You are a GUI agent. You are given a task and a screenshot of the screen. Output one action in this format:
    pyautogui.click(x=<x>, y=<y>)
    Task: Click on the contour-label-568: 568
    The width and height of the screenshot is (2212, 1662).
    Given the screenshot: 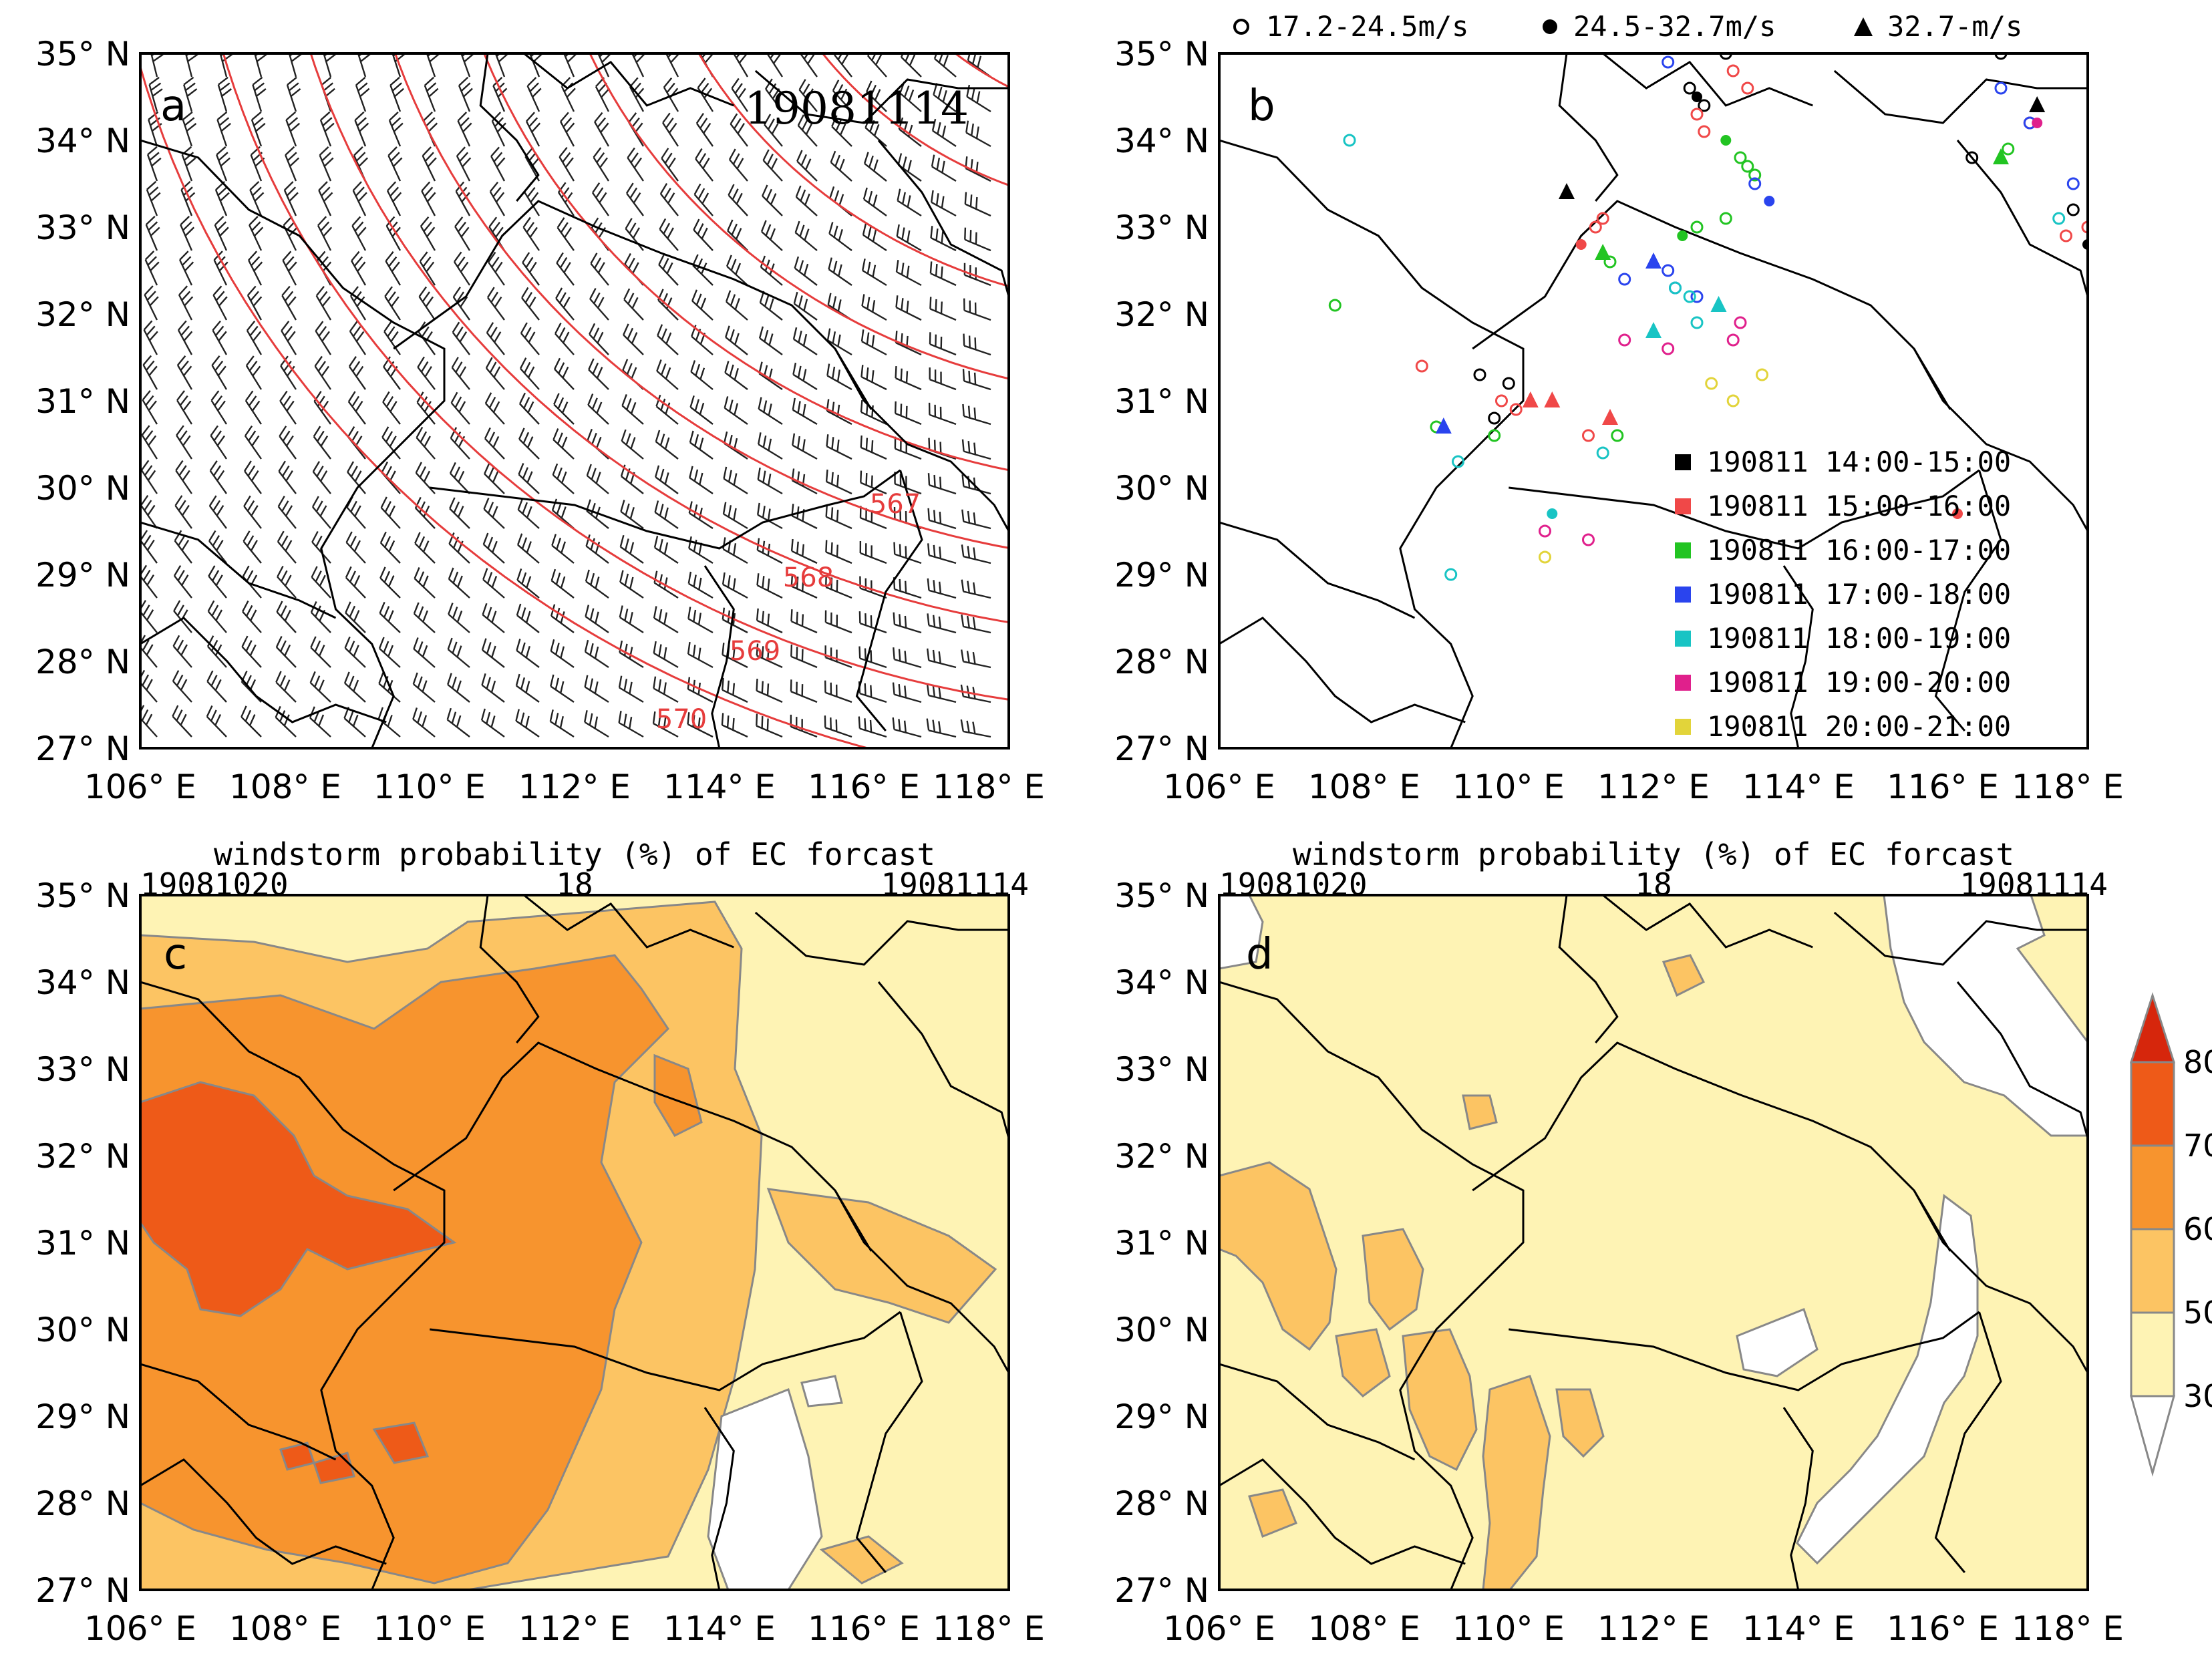 What is the action you would take?
    pyautogui.click(x=808, y=578)
    